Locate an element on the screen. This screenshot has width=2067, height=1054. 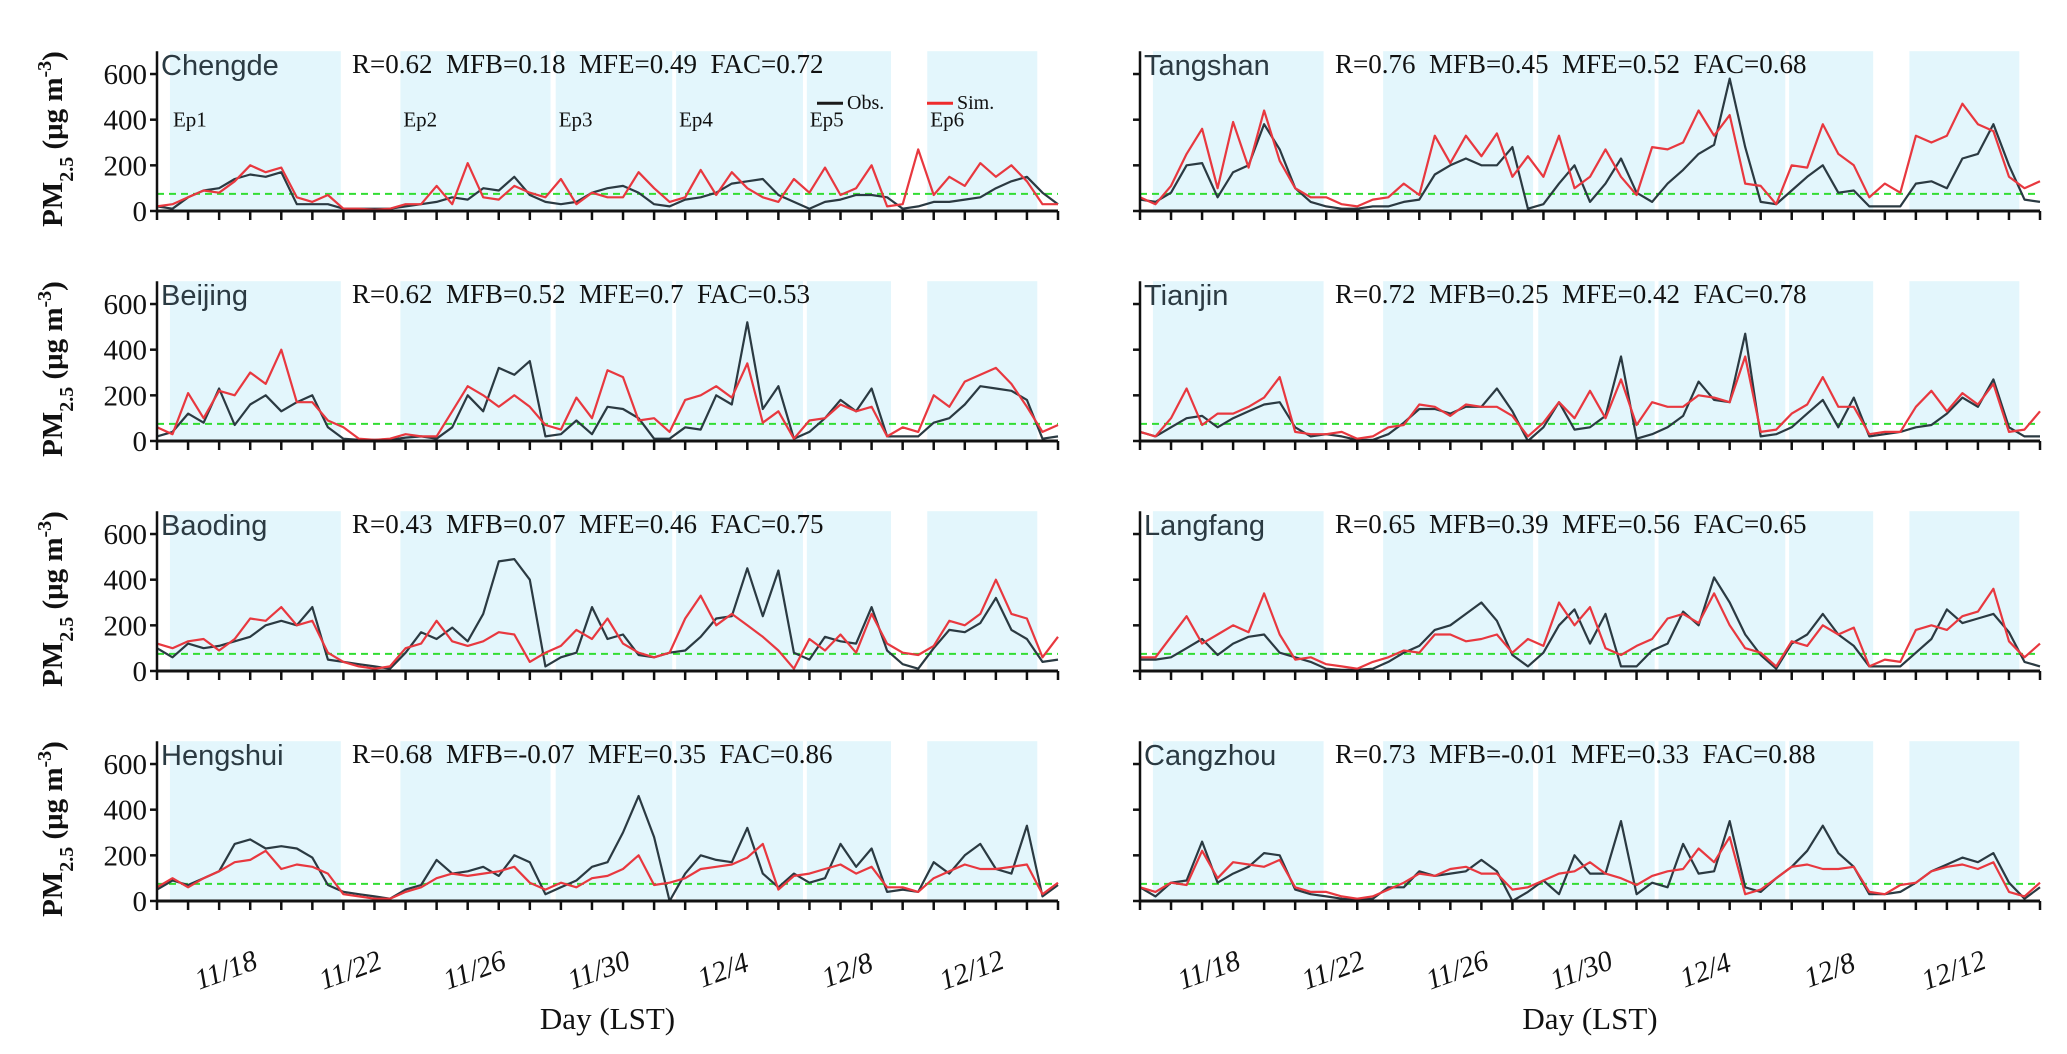
site-stats: R=0.62 MFB=0.52 MFE=0.7 FAC=0.53 is located at coordinates (581, 294).